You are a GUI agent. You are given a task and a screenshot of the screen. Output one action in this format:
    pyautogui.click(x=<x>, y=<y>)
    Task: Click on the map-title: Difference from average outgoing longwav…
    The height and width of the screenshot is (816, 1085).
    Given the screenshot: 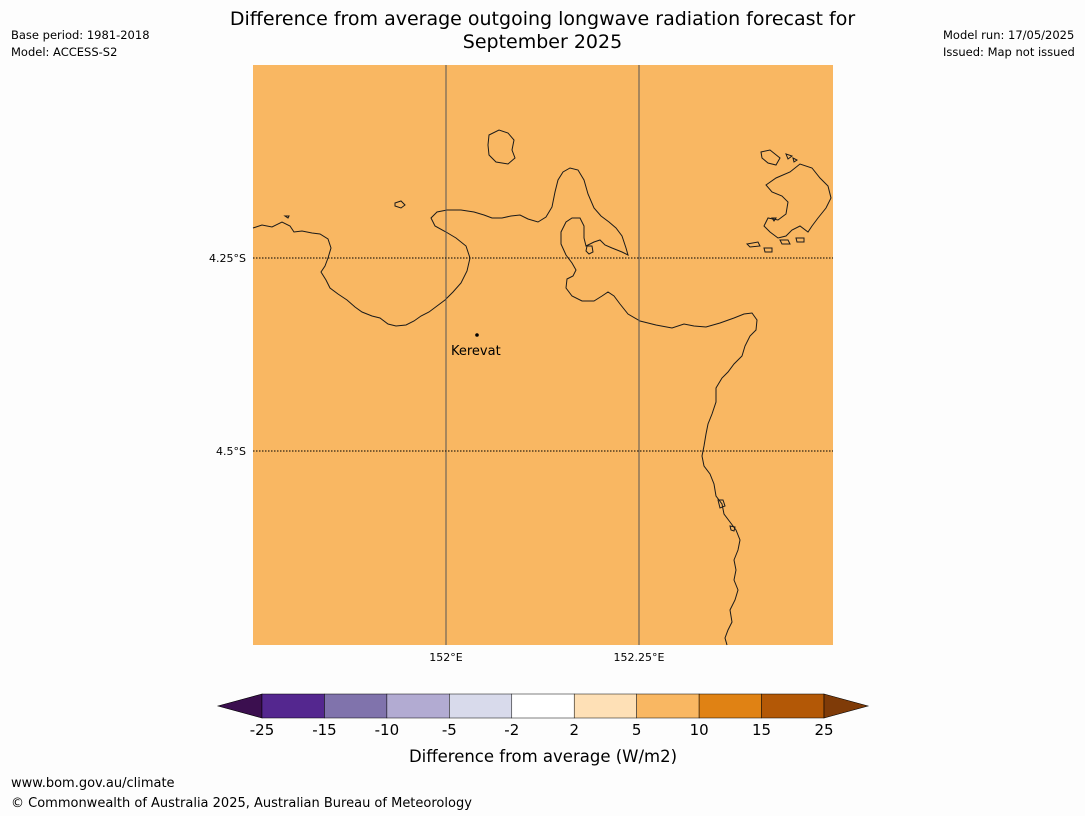 What is the action you would take?
    pyautogui.click(x=542, y=31)
    